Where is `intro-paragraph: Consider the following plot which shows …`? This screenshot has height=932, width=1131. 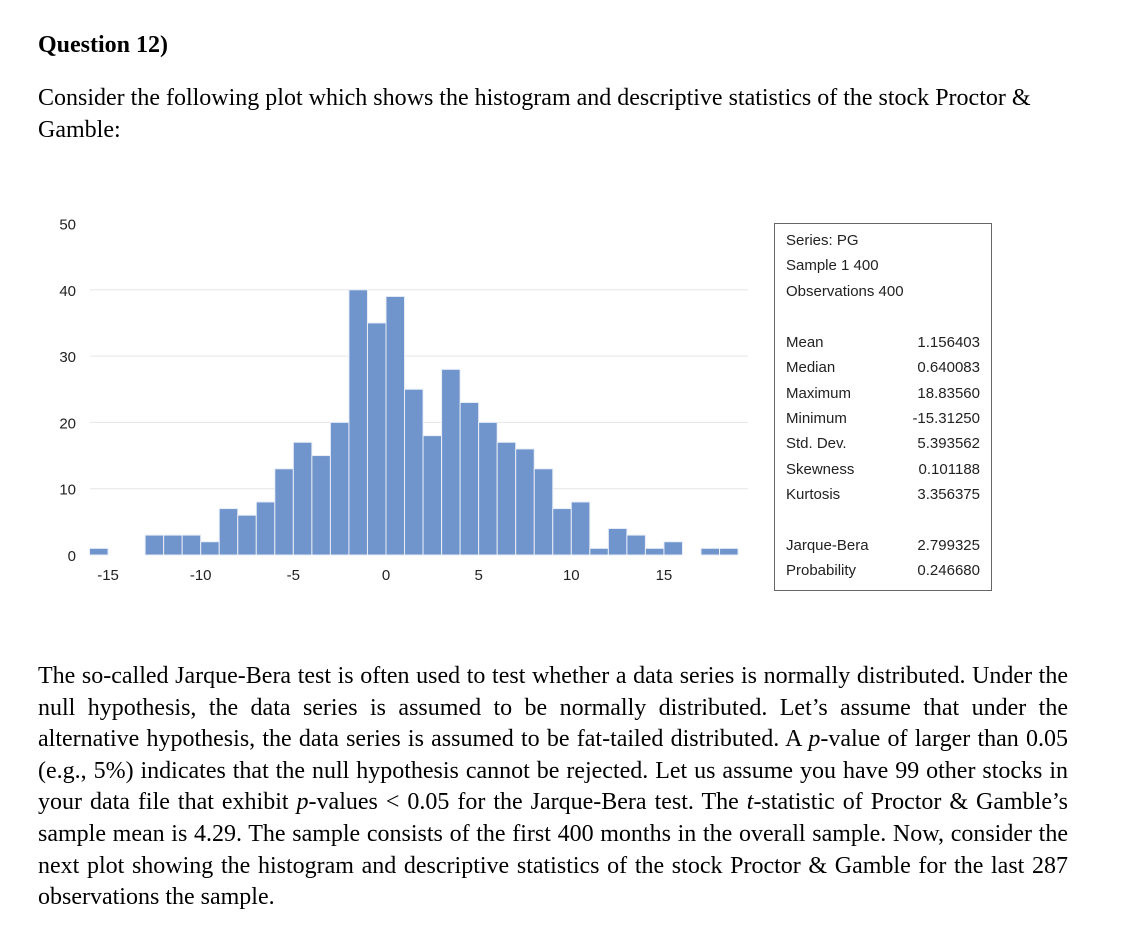 intro-paragraph: Consider the following plot which shows … is located at coordinates (534, 114).